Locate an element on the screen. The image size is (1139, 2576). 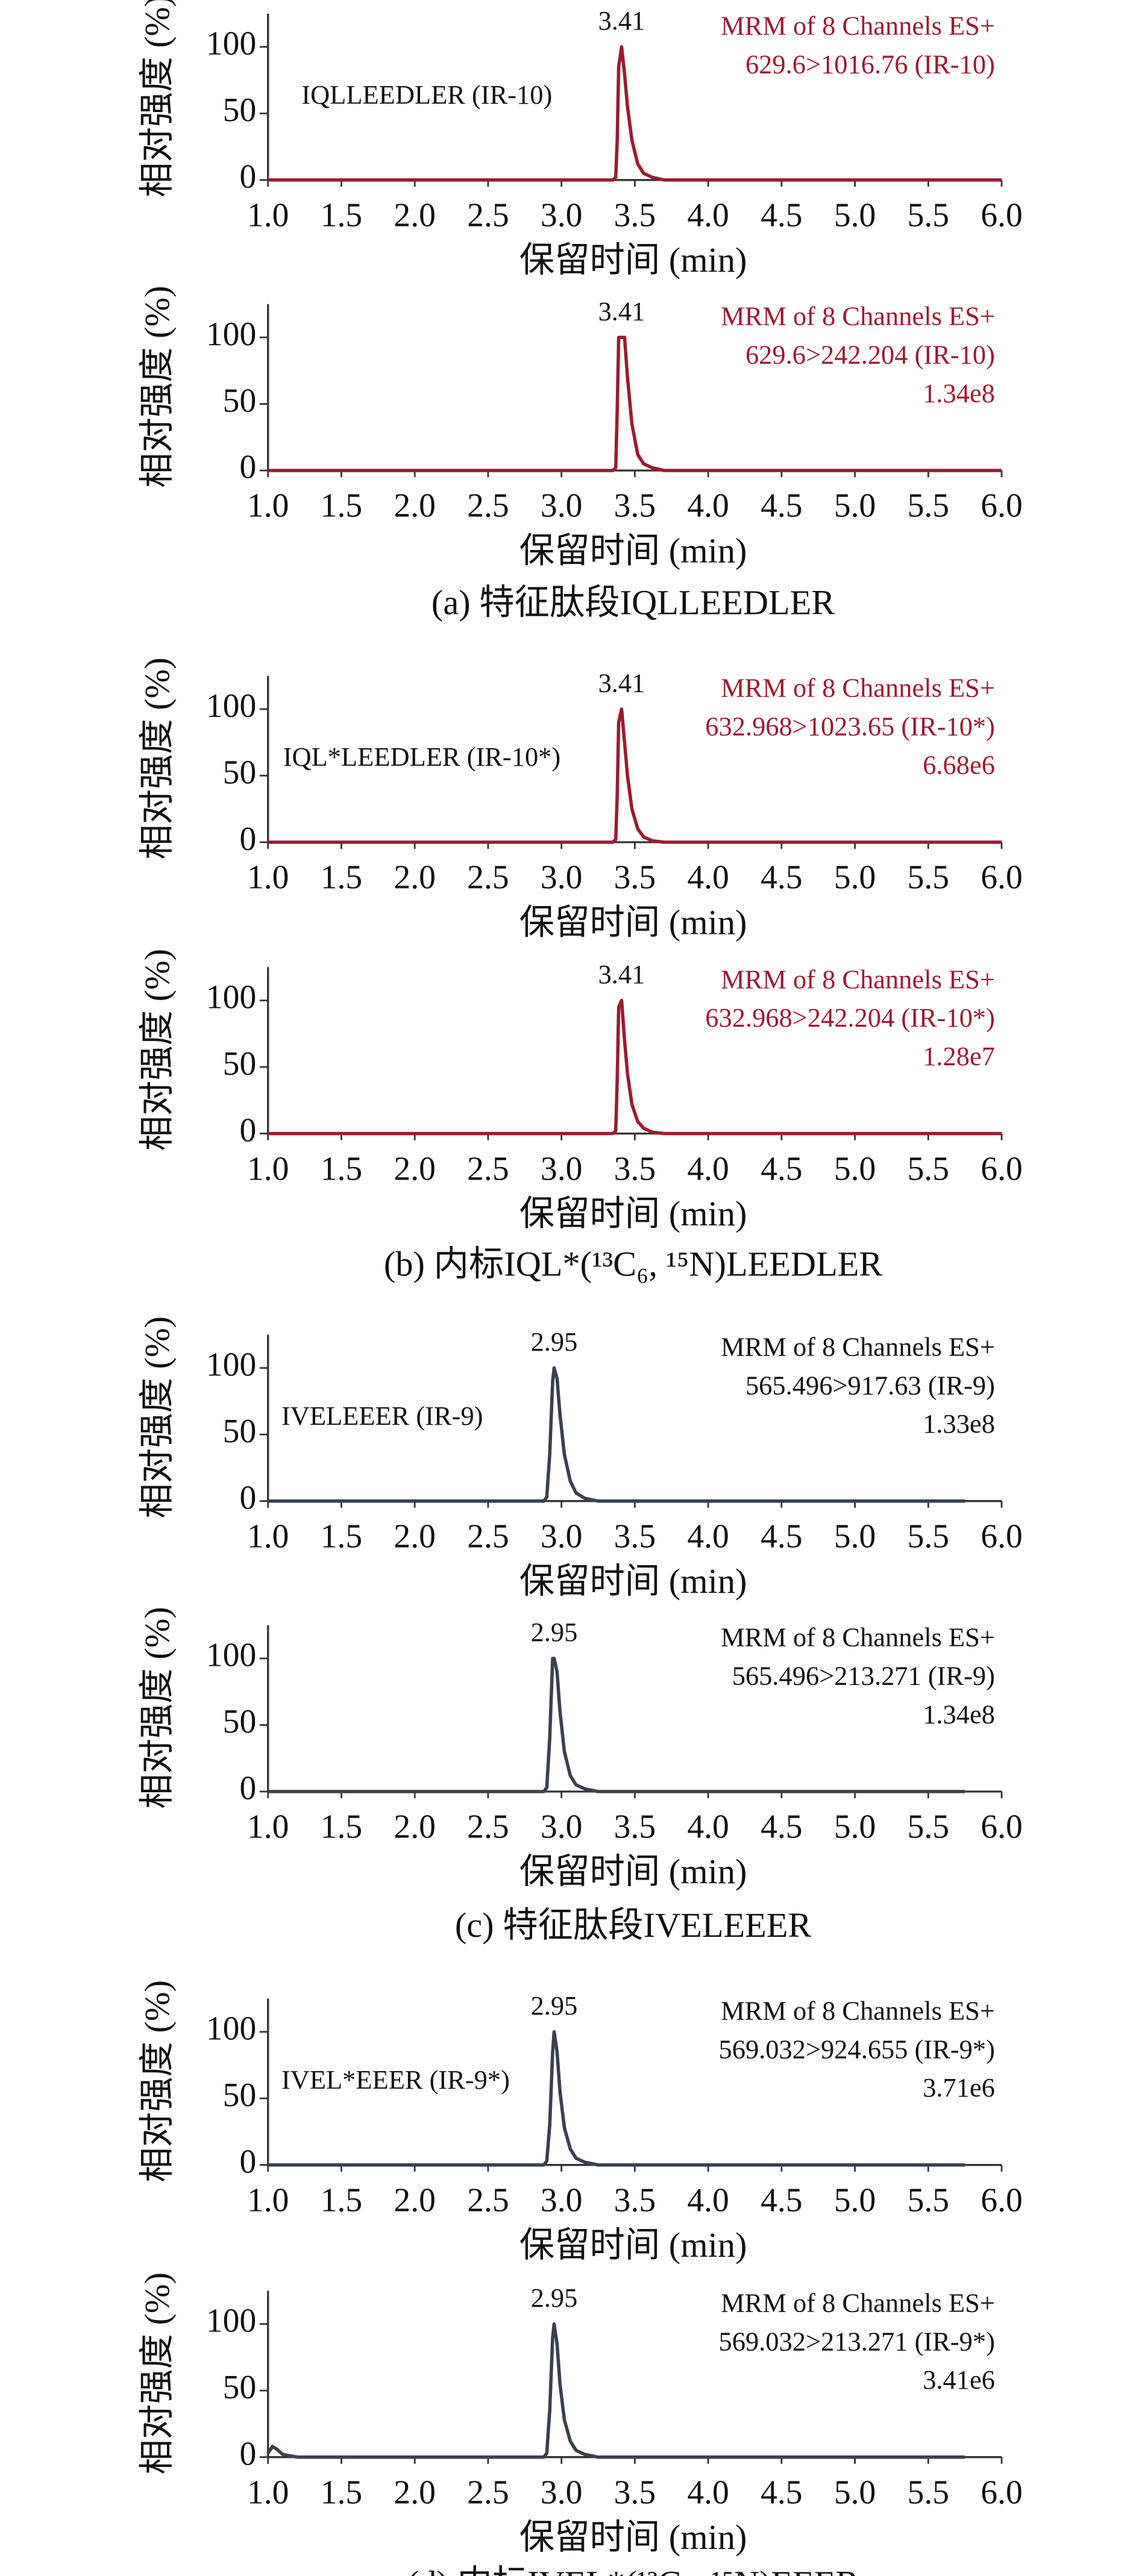
compound-label: IVEL*EEER (IR-9*) is located at coordinates (395, 2080).